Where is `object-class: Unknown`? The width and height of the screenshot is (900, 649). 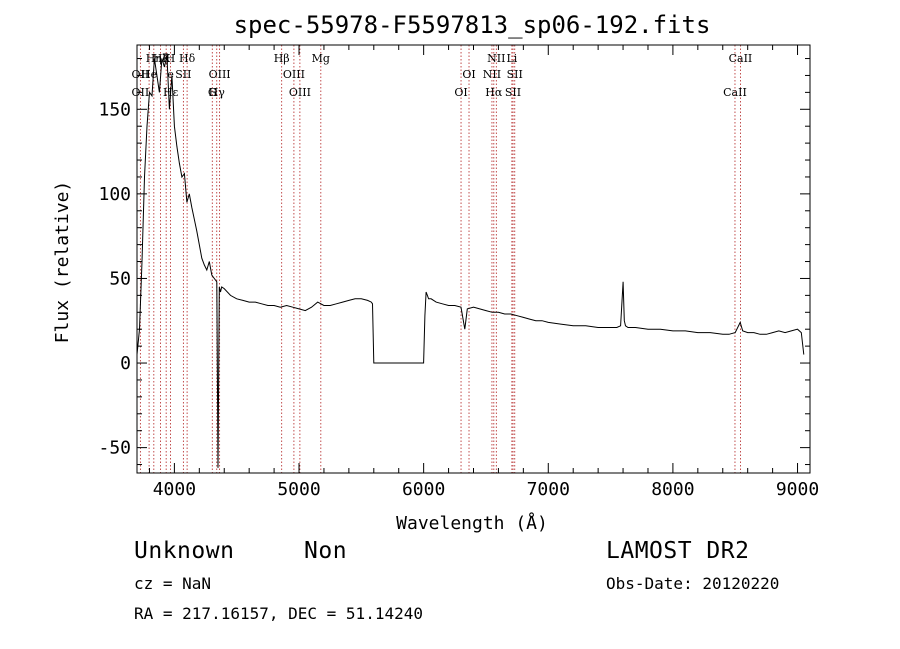
object-class: Unknown is located at coordinates (184, 551).